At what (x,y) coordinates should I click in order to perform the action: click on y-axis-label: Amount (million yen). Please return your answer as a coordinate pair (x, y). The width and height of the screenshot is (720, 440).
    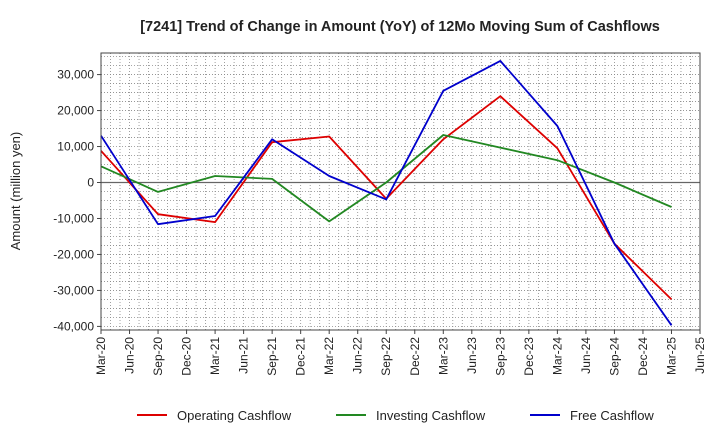
    Looking at the image, I should click on (15, 191).